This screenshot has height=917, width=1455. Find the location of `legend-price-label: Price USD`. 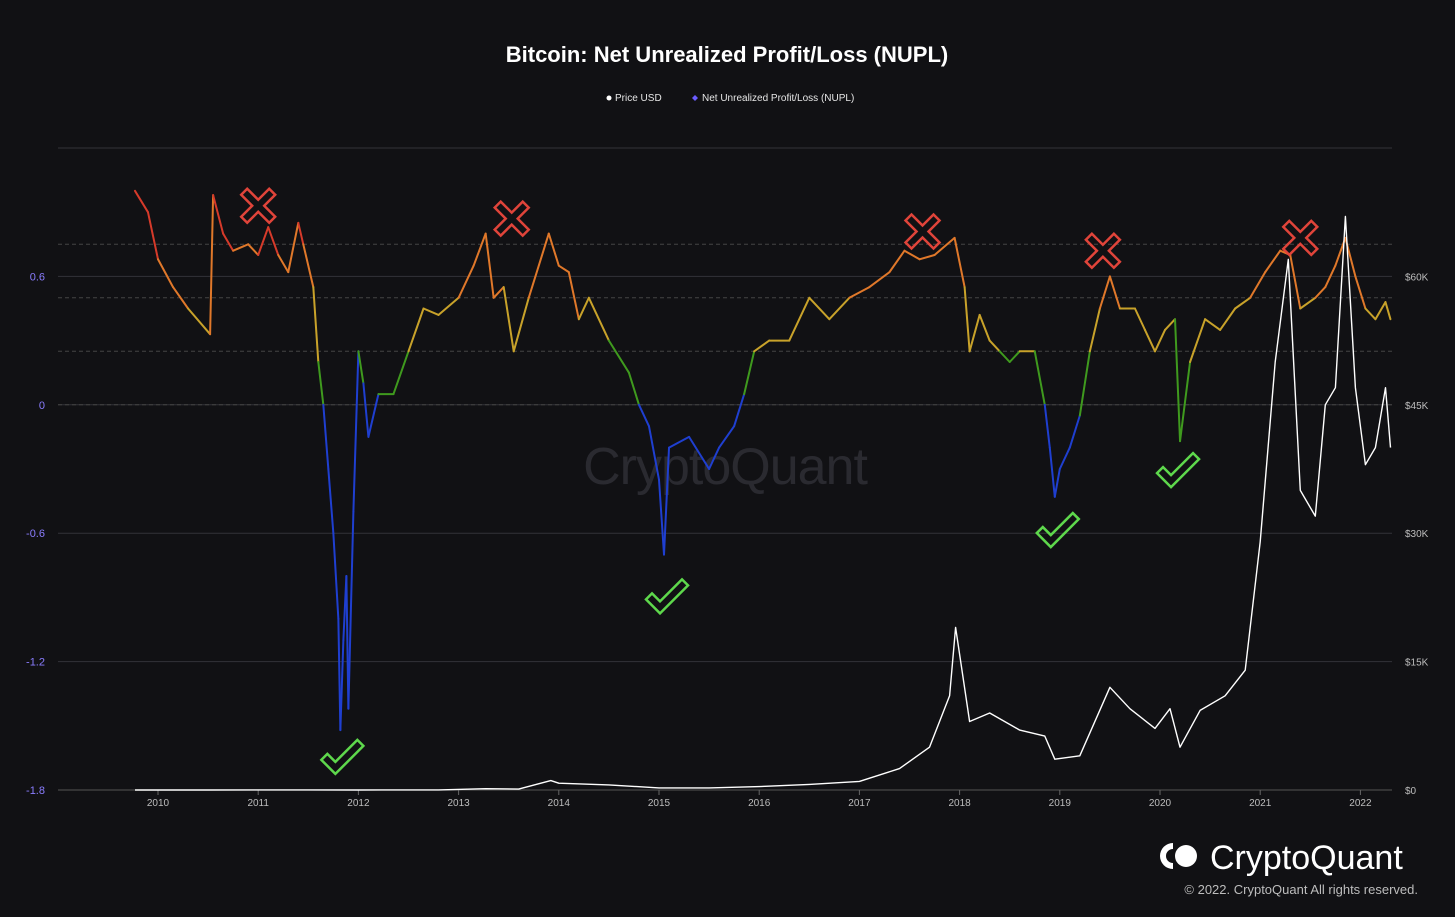

legend-price-label: Price USD is located at coordinates (638, 98).